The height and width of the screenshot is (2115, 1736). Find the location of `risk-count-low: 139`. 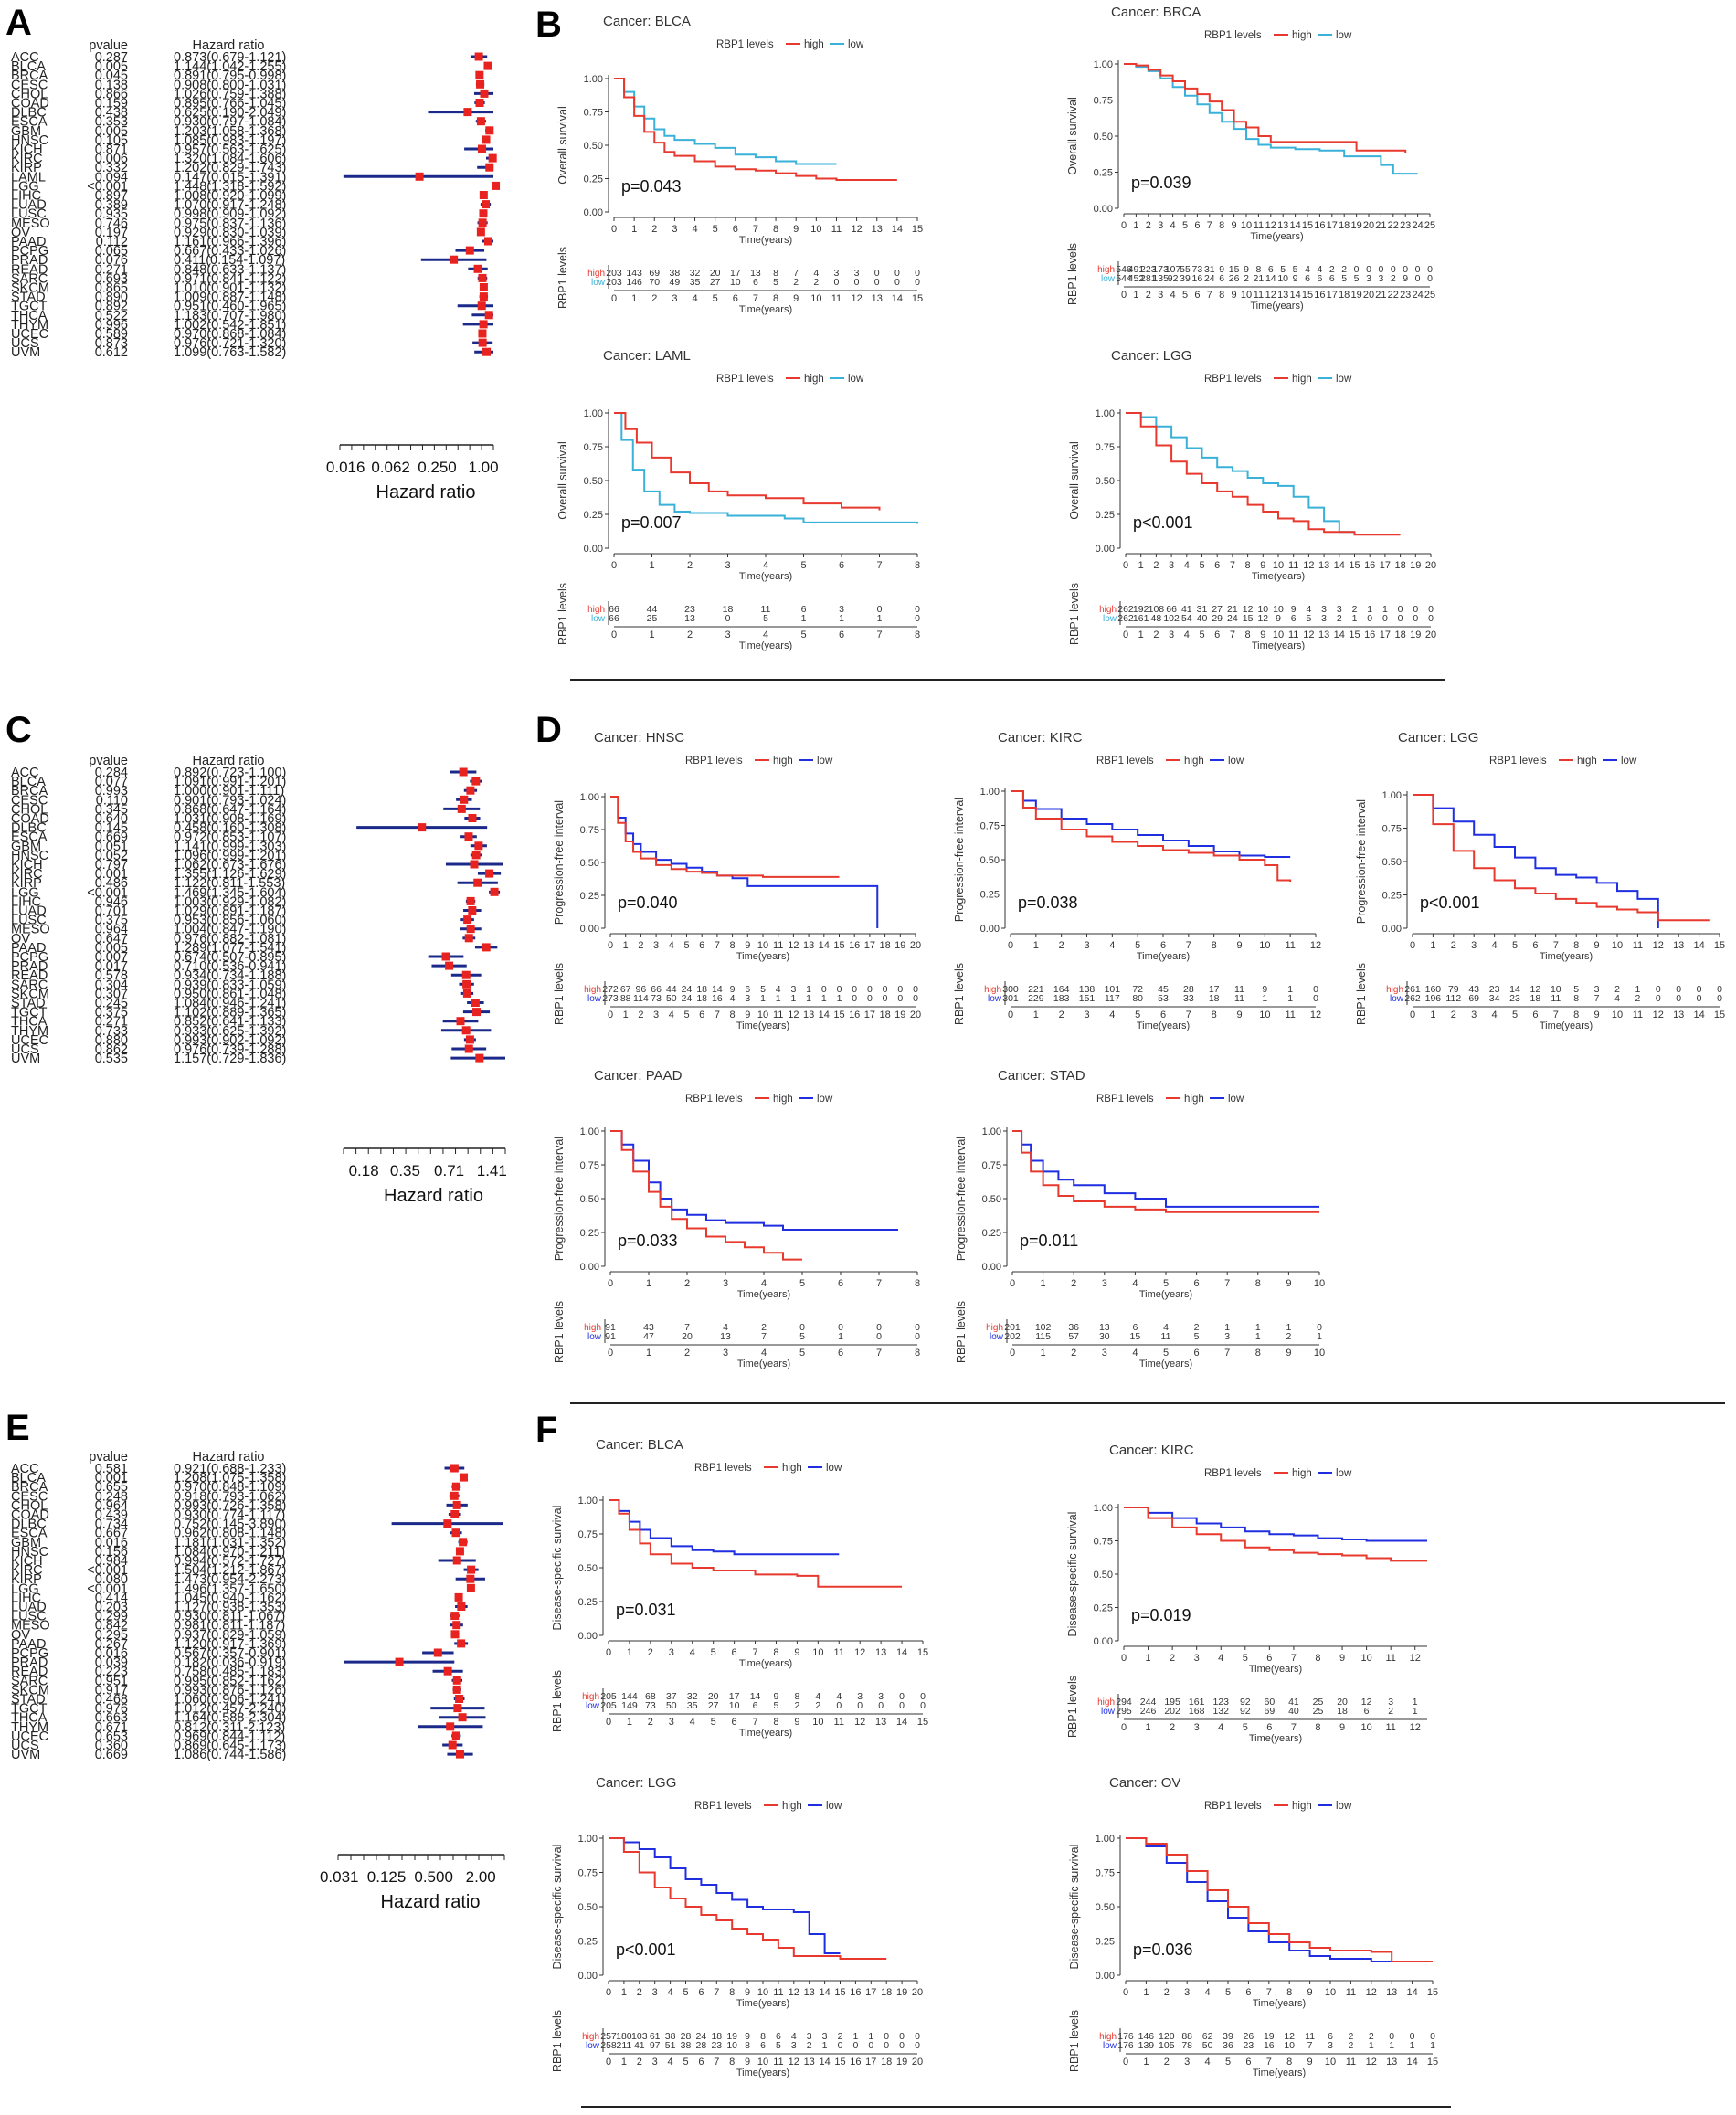

risk-count-low: 139 is located at coordinates (1146, 2045).